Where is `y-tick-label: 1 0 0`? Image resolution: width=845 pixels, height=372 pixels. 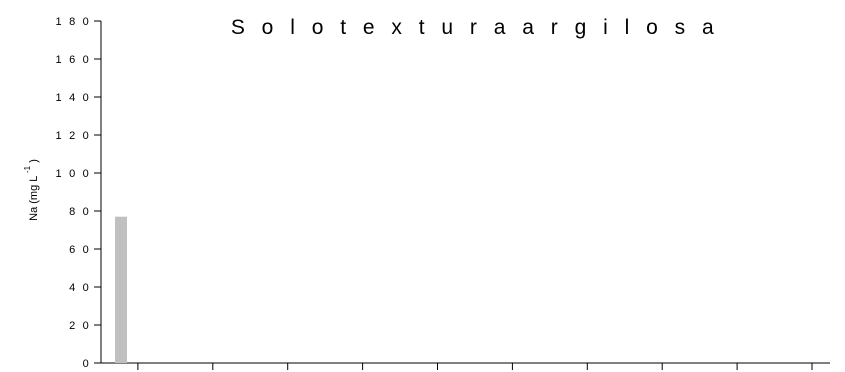
y-tick-label: 1 0 0 is located at coordinates (73, 174).